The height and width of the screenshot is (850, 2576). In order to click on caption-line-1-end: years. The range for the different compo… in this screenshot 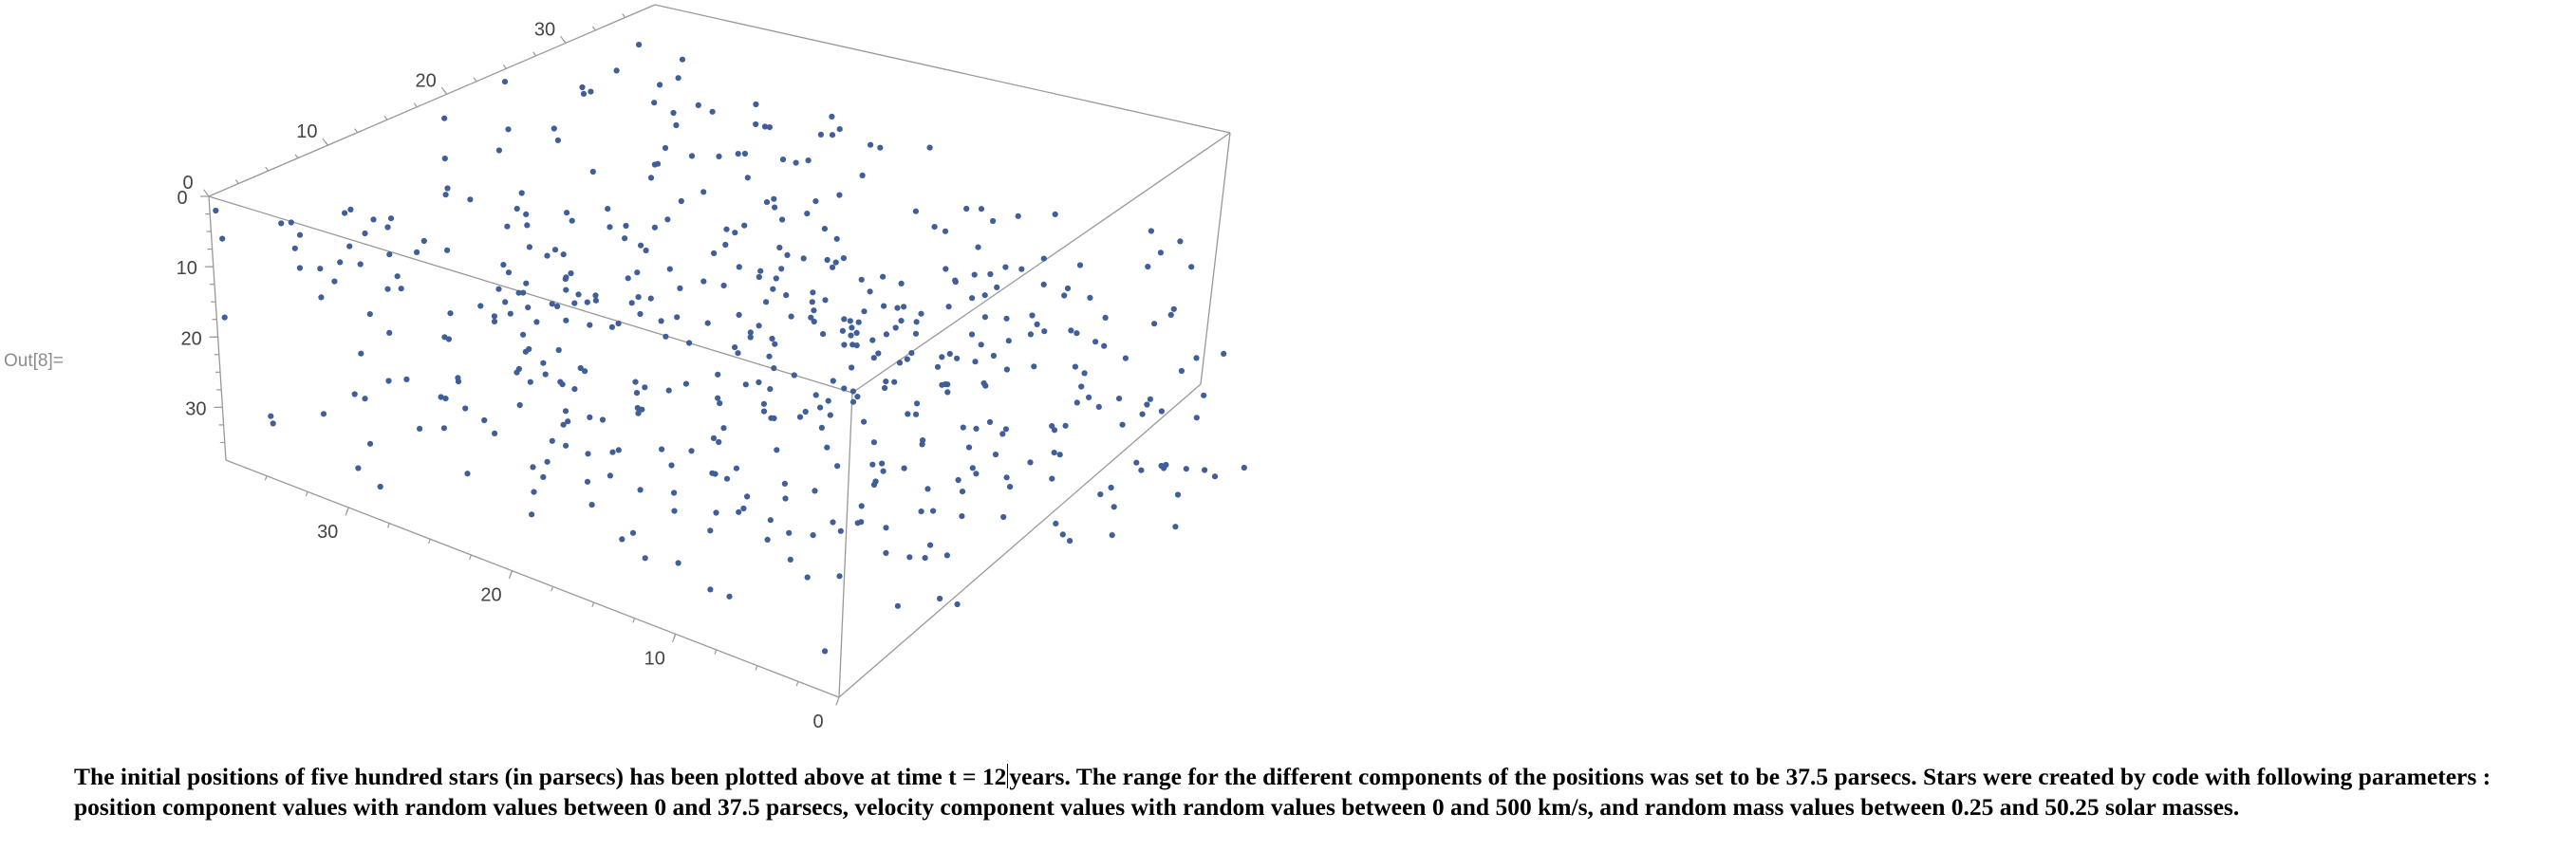, I will do `click(1750, 777)`.